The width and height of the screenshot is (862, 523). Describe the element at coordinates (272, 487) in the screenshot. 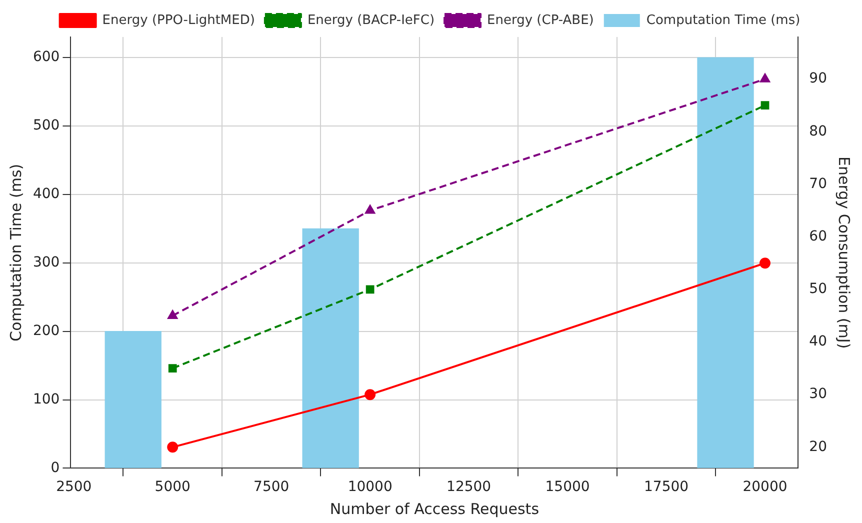

I see `x-tick-label: 7500` at that location.